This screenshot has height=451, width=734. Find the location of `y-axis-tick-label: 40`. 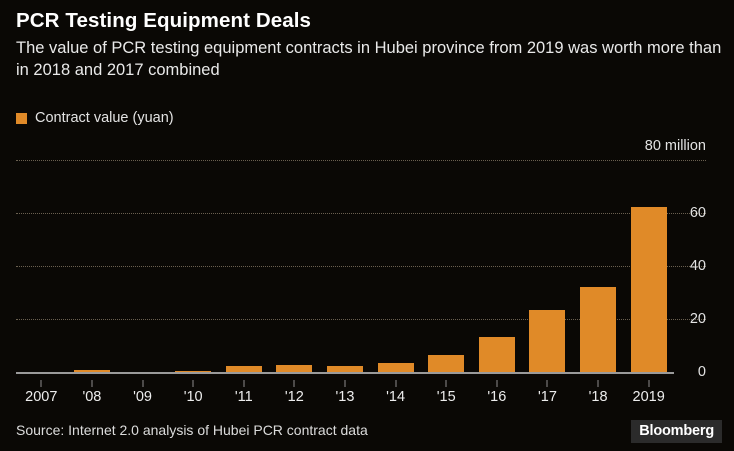

y-axis-tick-label: 40 is located at coordinates (697, 266).